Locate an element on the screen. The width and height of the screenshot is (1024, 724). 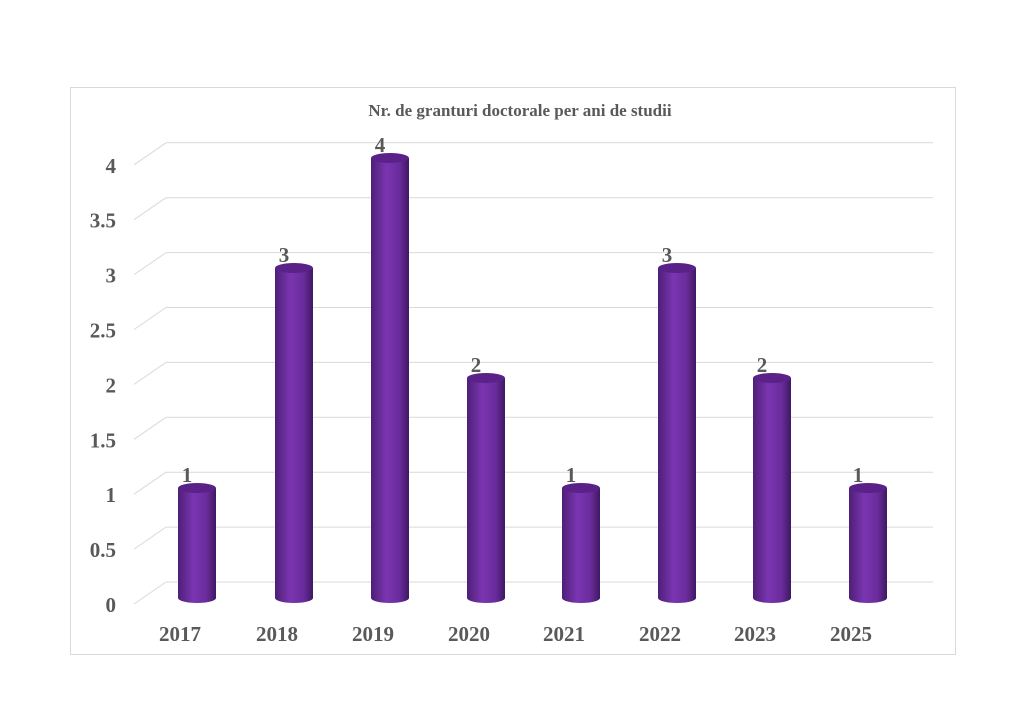
bar: 1 2025 is located at coordinates (858, 554).